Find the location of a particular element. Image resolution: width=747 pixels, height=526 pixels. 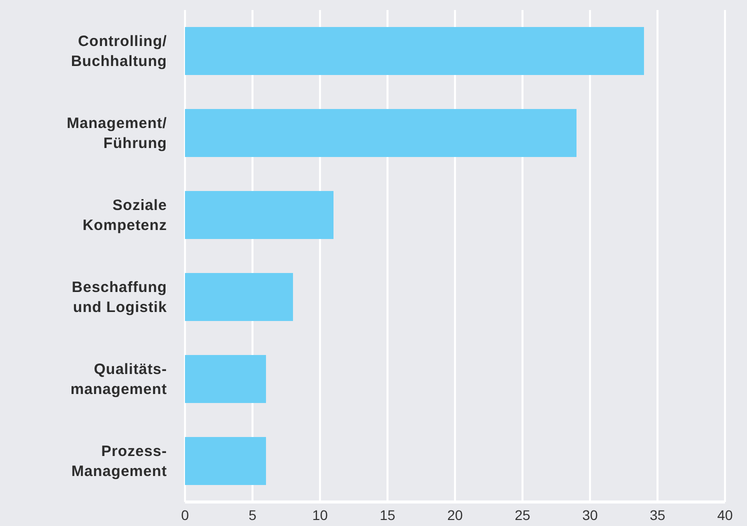

x-tick-label: 0 is located at coordinates (185, 514).